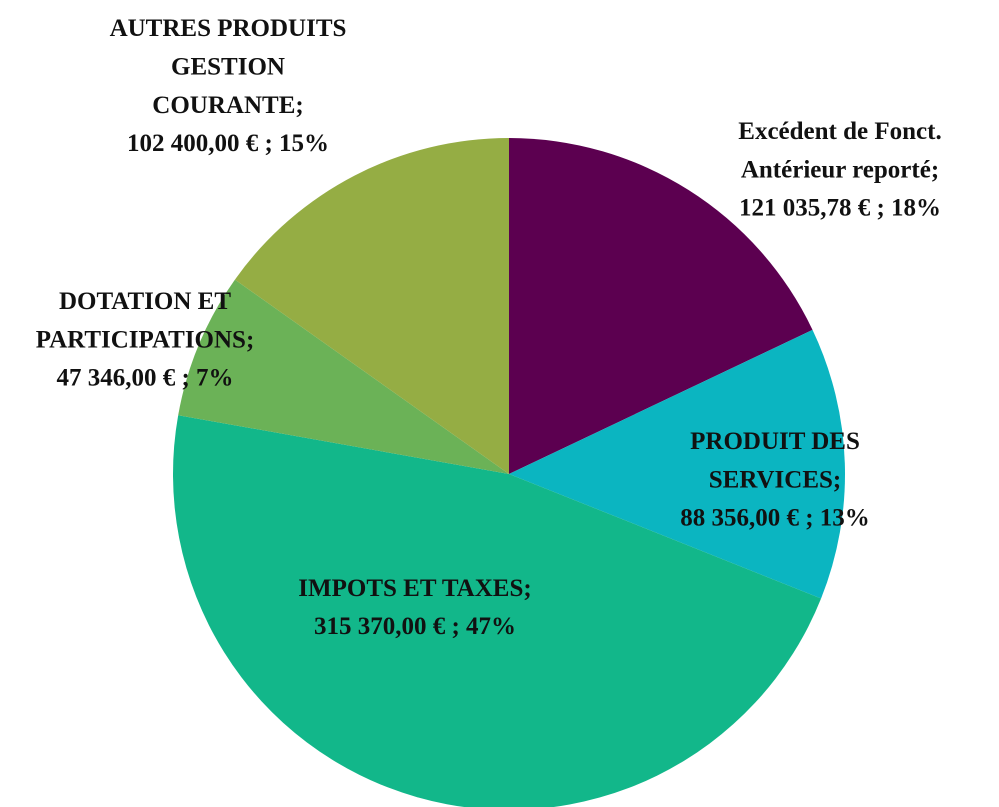 This screenshot has width=999, height=807. I want to click on slice-label: IMPOTS ET TAXES;, so click(414, 588).